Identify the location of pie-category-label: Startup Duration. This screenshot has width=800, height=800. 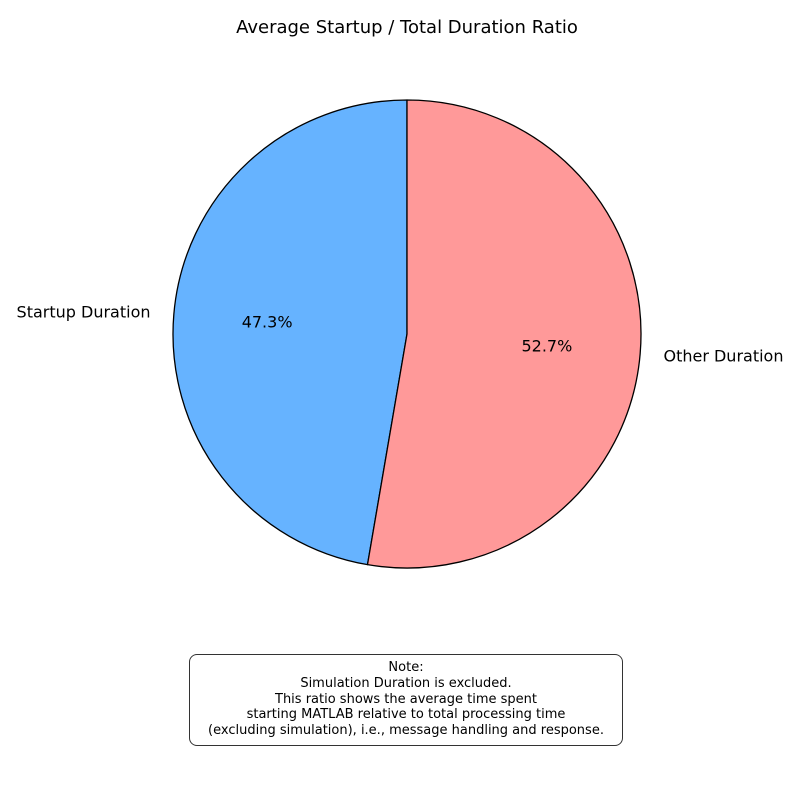
(84, 312).